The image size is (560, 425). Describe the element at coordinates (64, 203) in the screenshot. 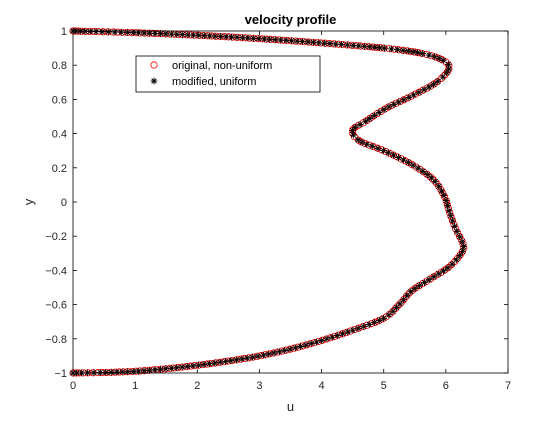

I see `y-tick-label: 0` at that location.